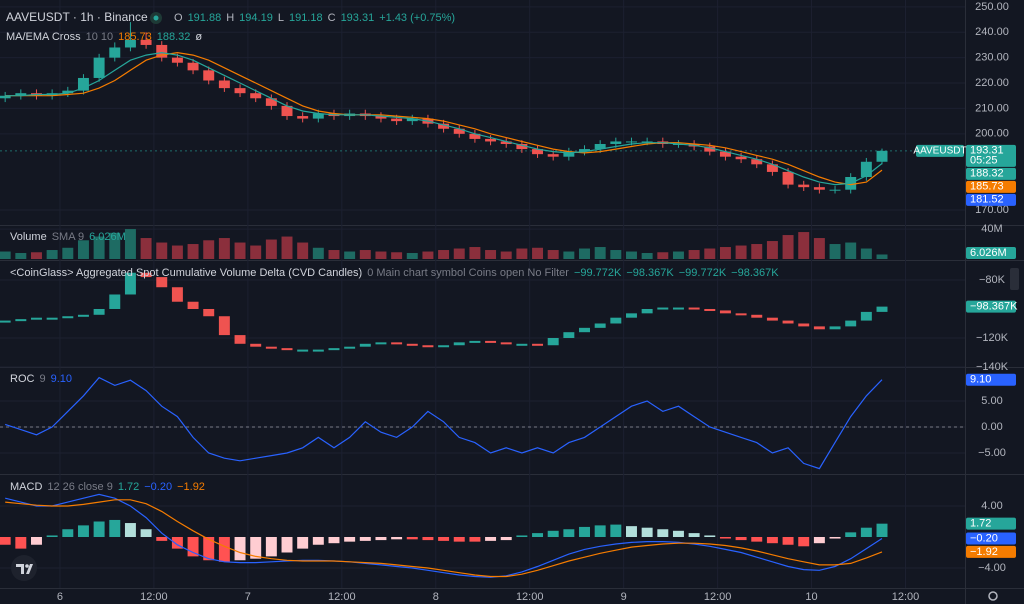  I want to click on tradingview-logo, so click(24, 568).